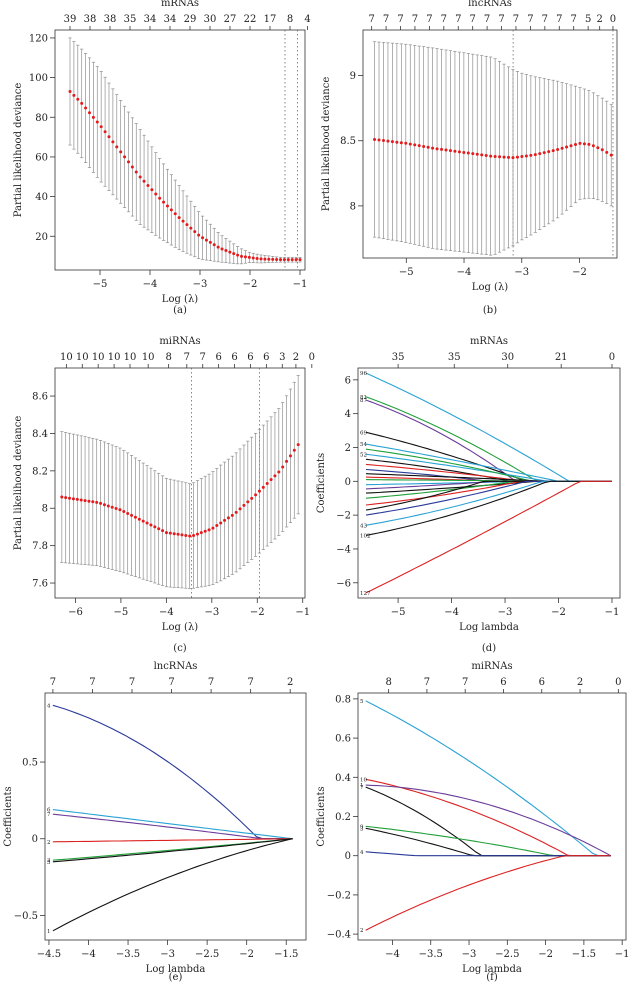  Describe the element at coordinates (41, 197) in the screenshot. I see `y-tick-label: 40` at that location.